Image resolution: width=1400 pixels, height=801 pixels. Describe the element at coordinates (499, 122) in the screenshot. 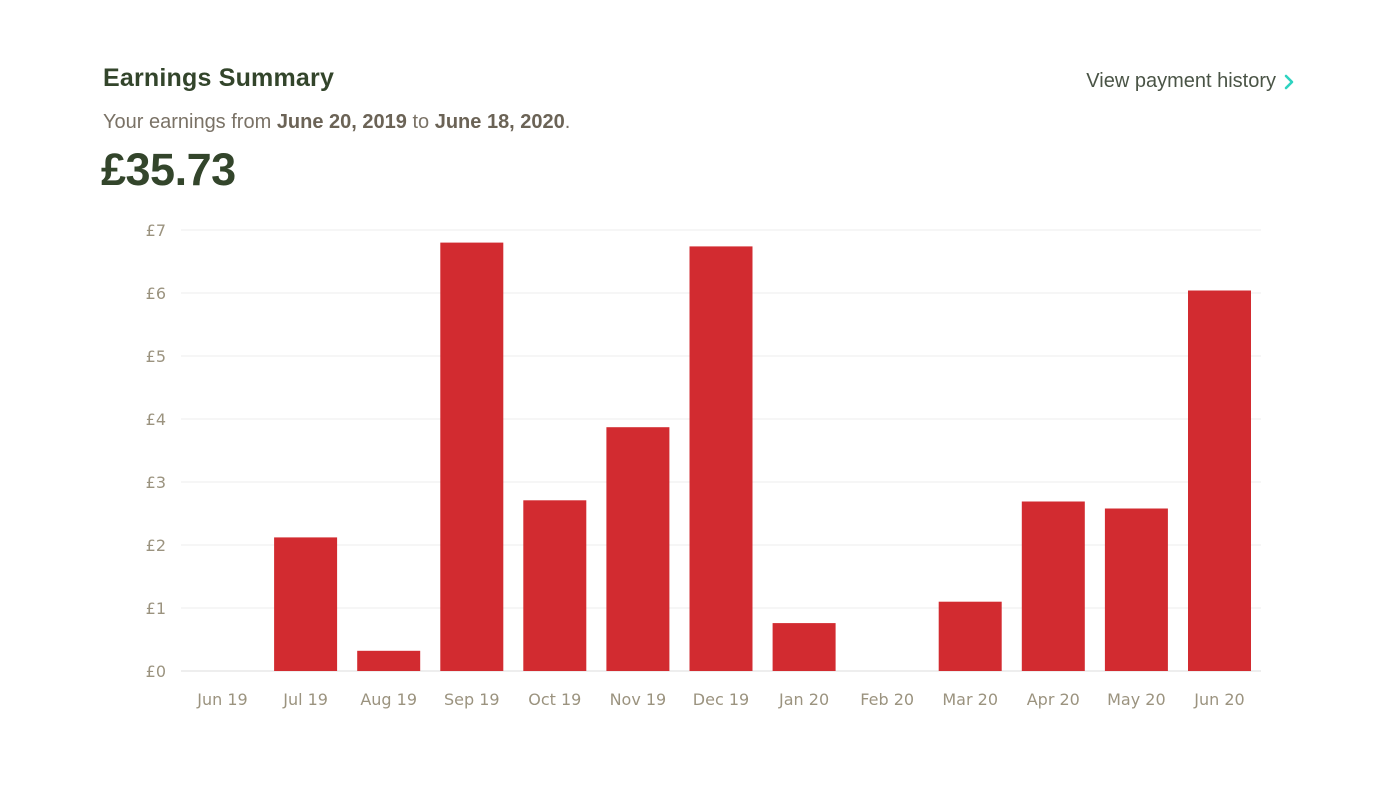

I see `end-date: June 18, 2020` at that location.